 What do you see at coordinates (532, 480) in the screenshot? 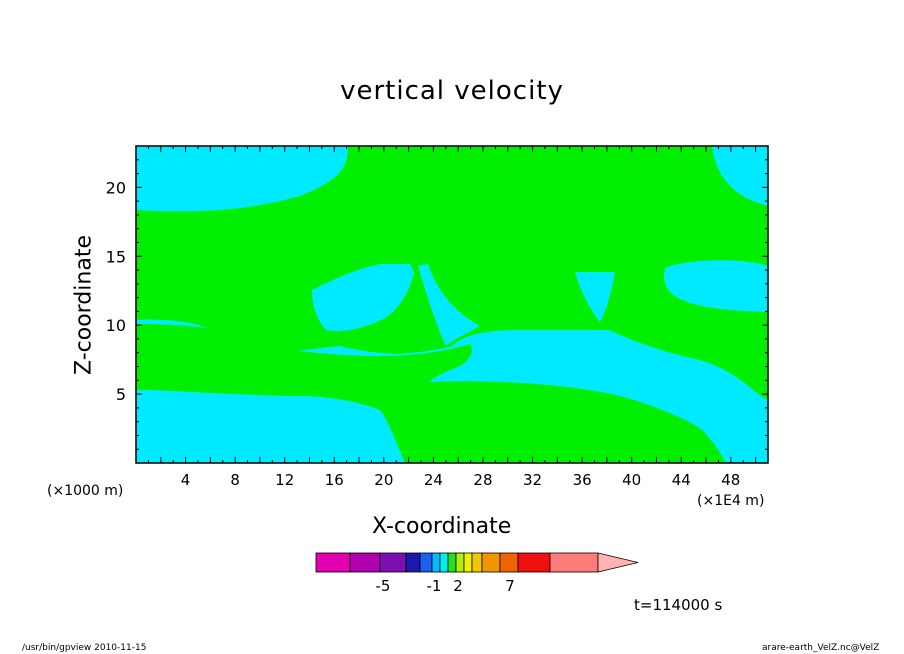
I see `x-tick-label: 32` at bounding box center [532, 480].